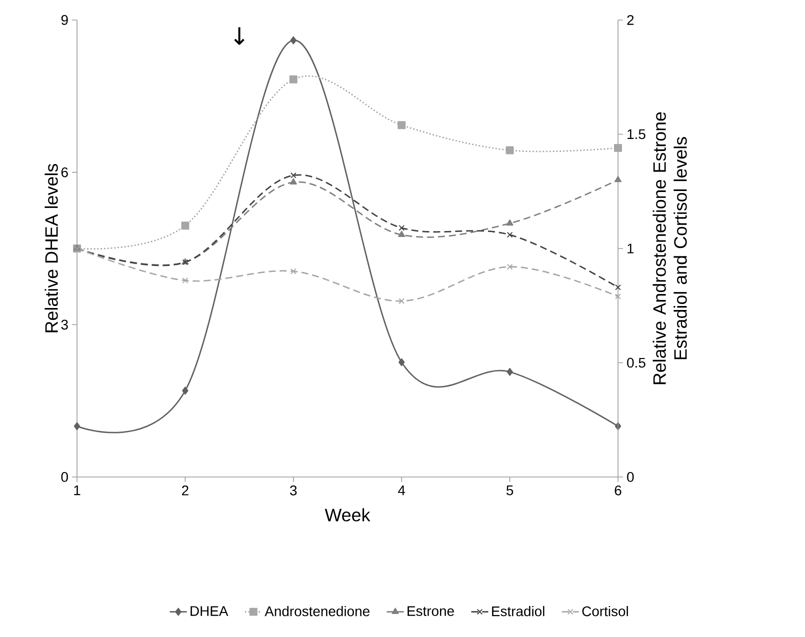  I want to click on x-tick-label: 2, so click(185, 490).